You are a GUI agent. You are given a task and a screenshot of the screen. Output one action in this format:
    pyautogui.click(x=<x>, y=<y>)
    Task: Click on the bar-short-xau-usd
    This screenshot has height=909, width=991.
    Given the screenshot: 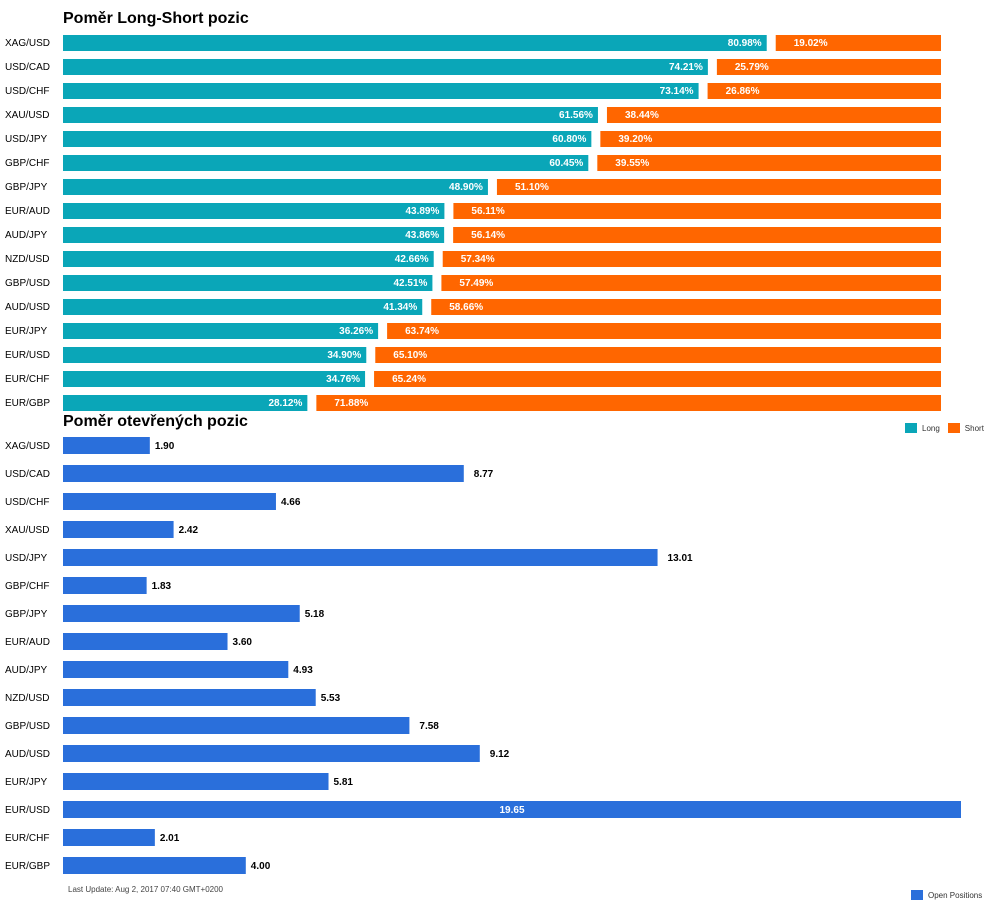 What is the action you would take?
    pyautogui.click(x=773, y=115)
    